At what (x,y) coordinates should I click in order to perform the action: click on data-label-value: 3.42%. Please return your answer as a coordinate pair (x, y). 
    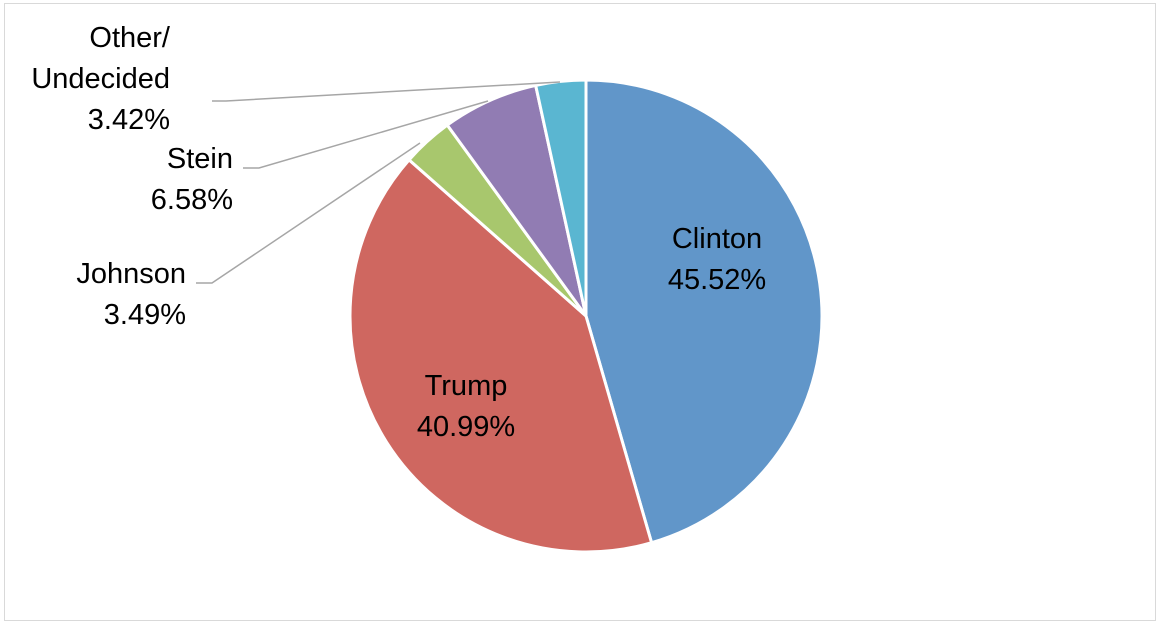
    Looking at the image, I should click on (129, 120).